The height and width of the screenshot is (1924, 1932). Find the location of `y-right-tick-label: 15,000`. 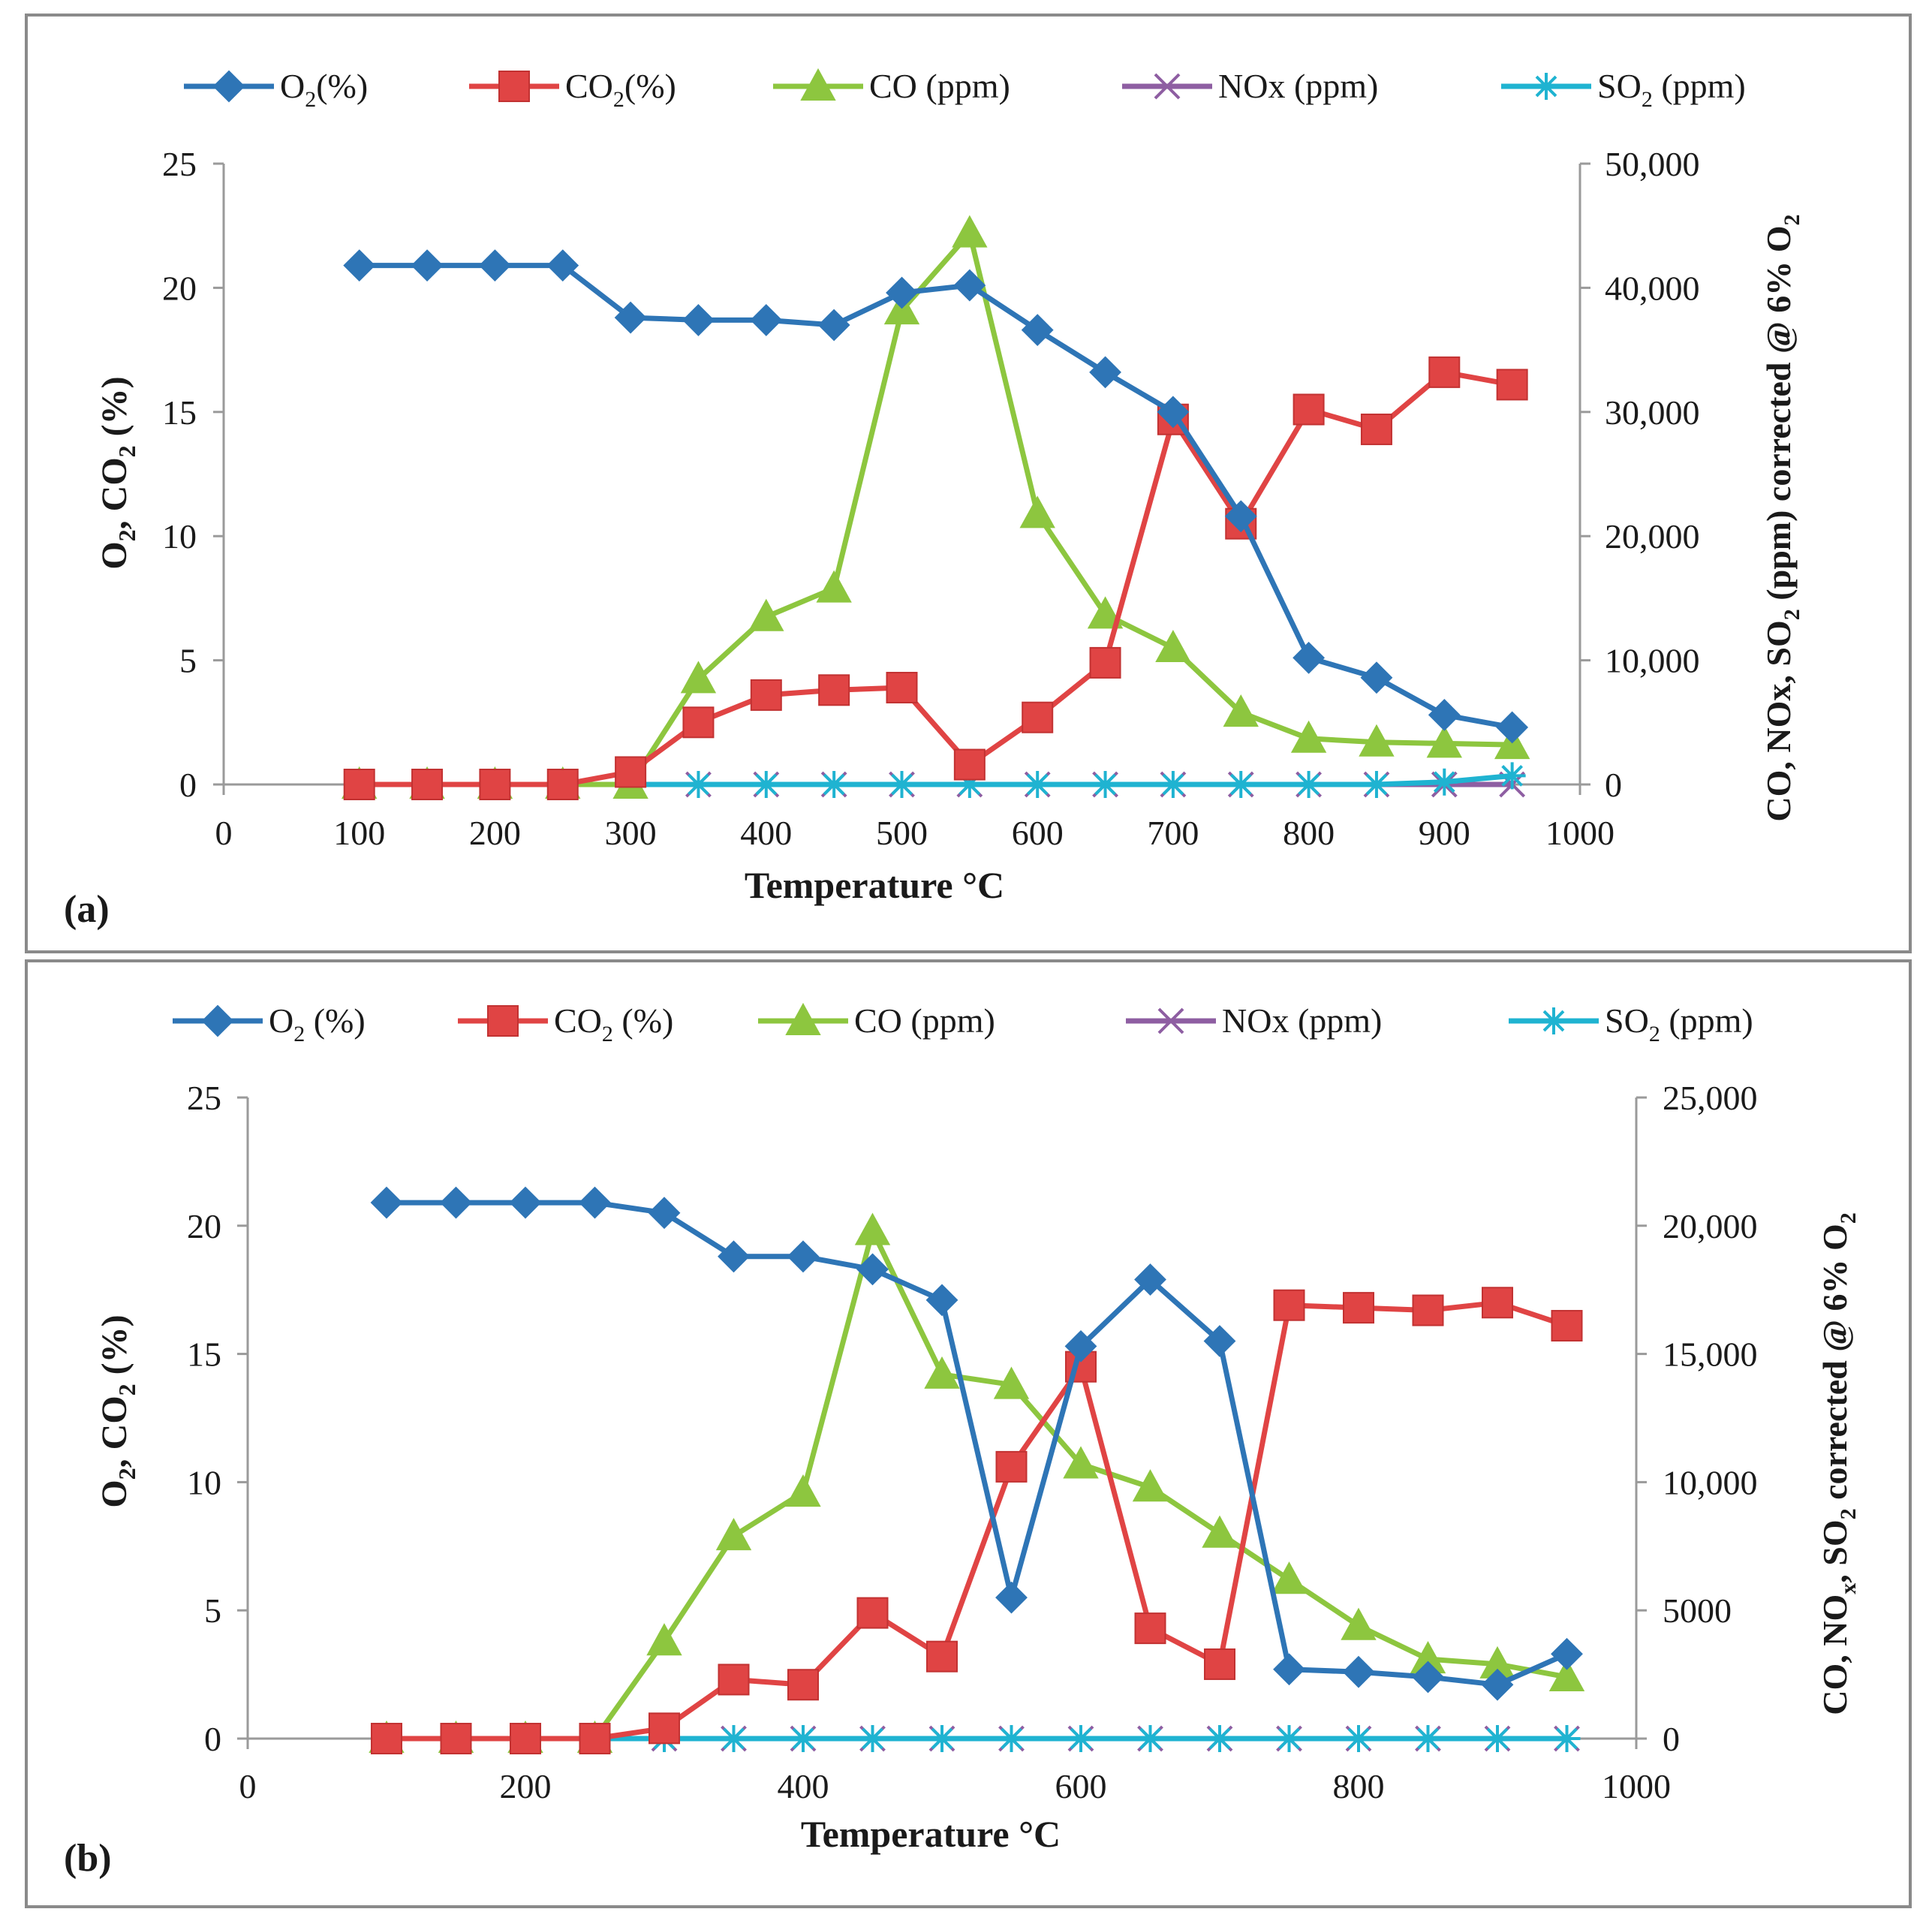

y-right-tick-label: 15,000 is located at coordinates (1710, 1354).